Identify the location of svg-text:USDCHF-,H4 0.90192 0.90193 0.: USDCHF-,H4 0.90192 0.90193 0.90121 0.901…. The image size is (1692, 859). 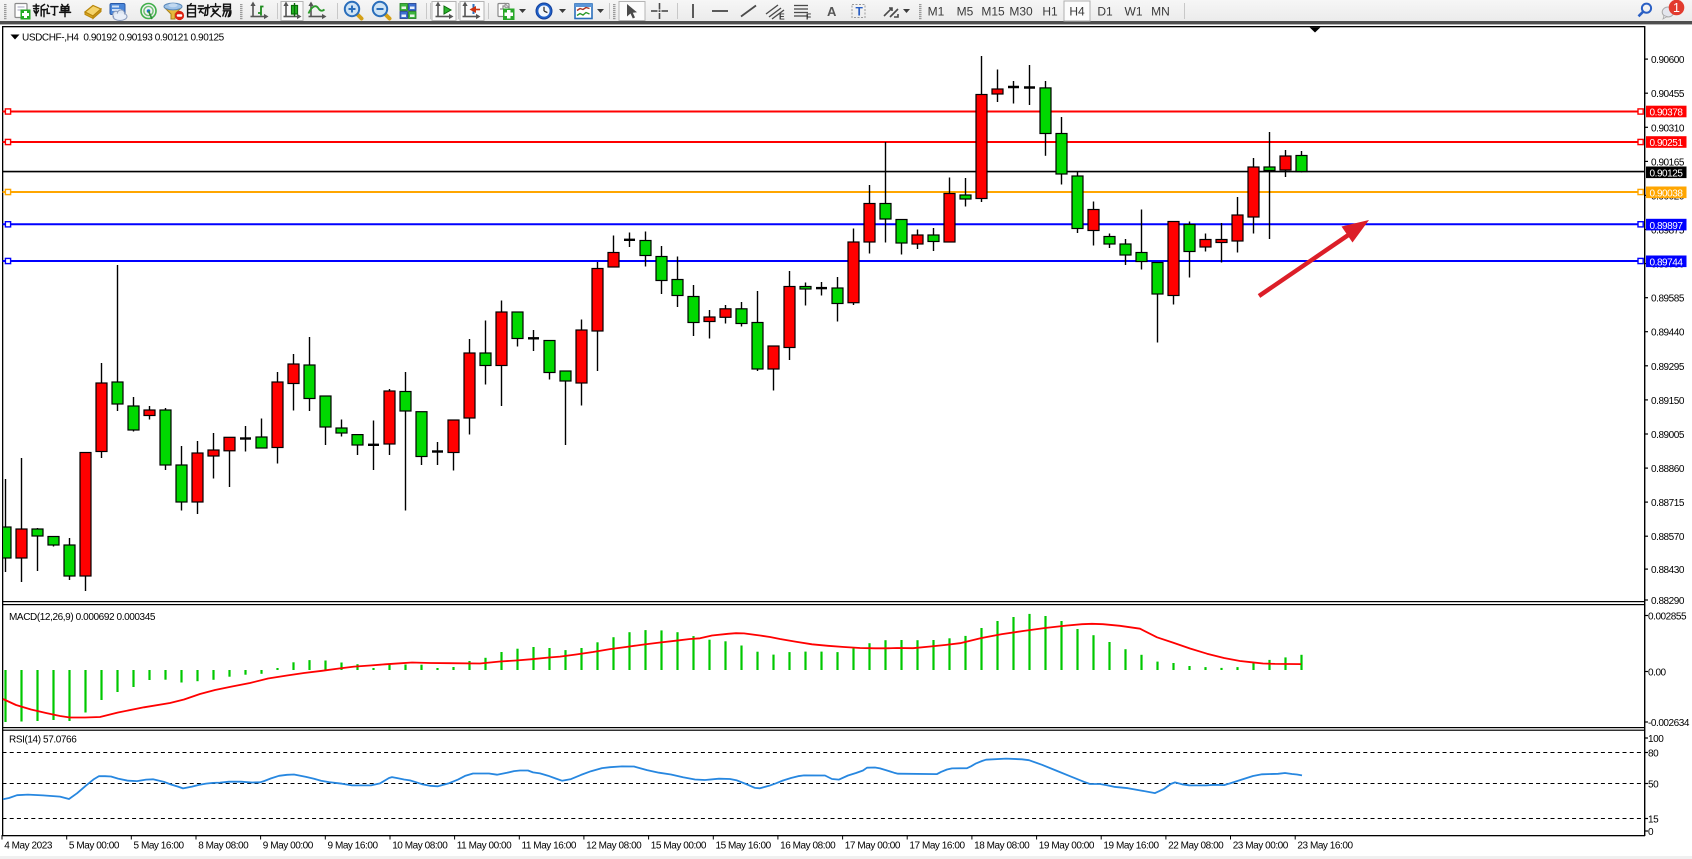
(123, 38).